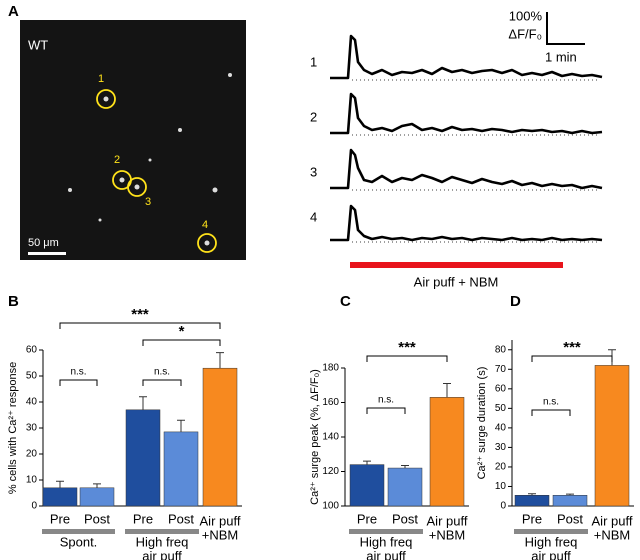 This screenshot has width=640, height=560. I want to click on trace-label: 3, so click(313, 171).